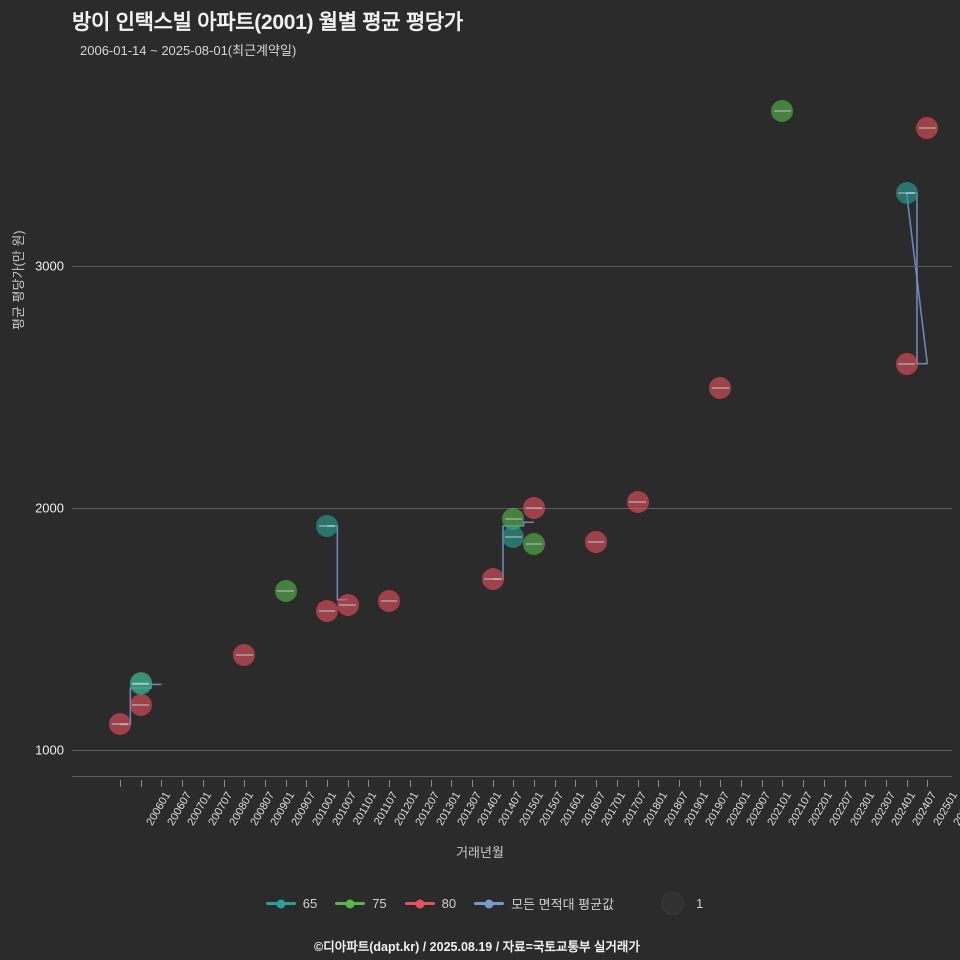 This screenshot has height=960, width=960. I want to click on y-tick-label: 2000, so click(49, 508).